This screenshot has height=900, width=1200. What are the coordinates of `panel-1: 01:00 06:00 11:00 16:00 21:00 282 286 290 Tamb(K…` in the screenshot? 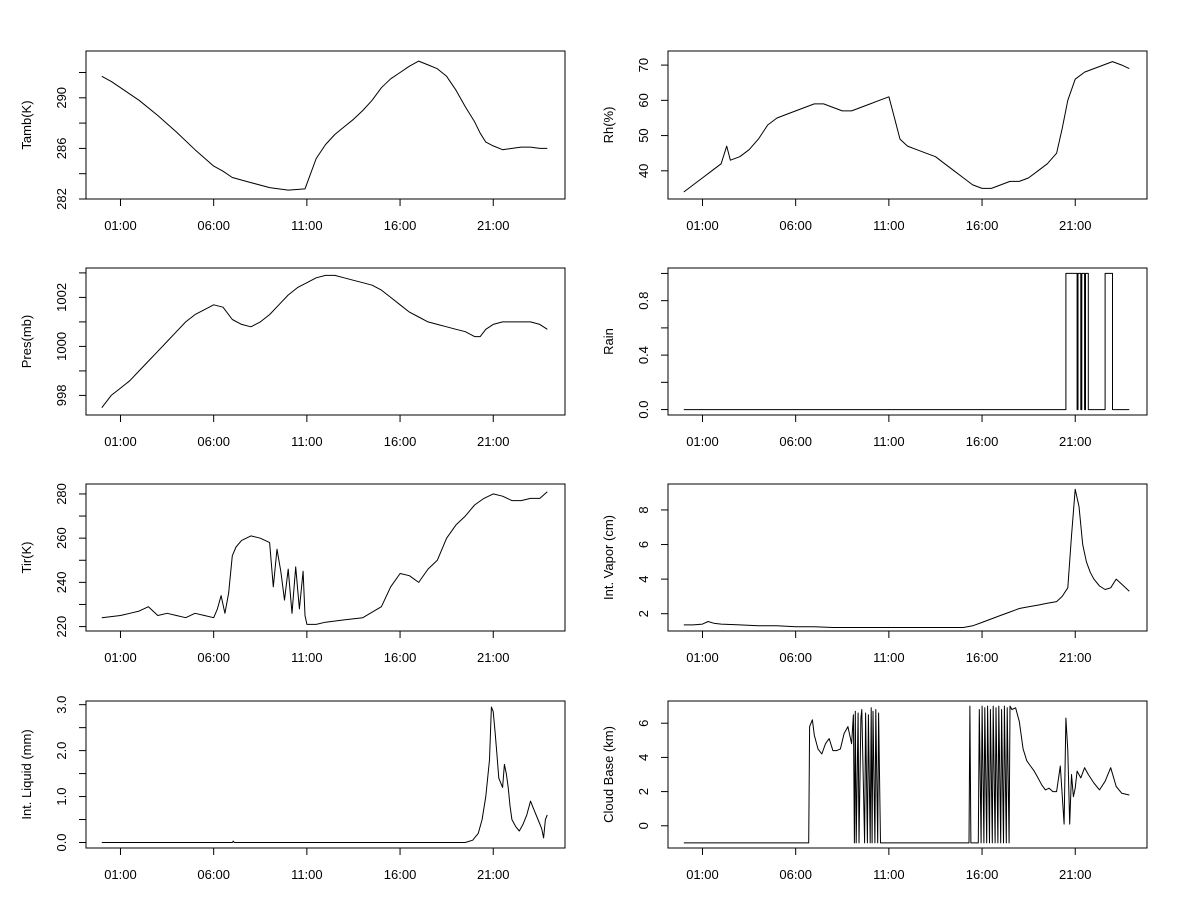 It's located at (292, 141).